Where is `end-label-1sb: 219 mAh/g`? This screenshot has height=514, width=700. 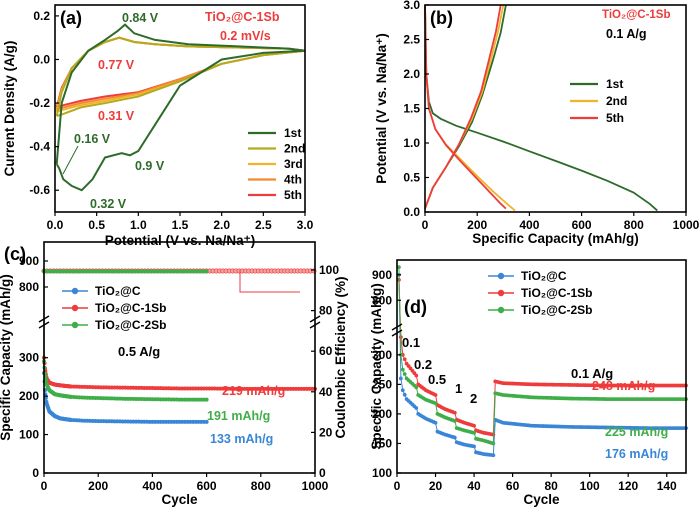
end-label-1sb: 219 mAh/g is located at coordinates (253, 391).